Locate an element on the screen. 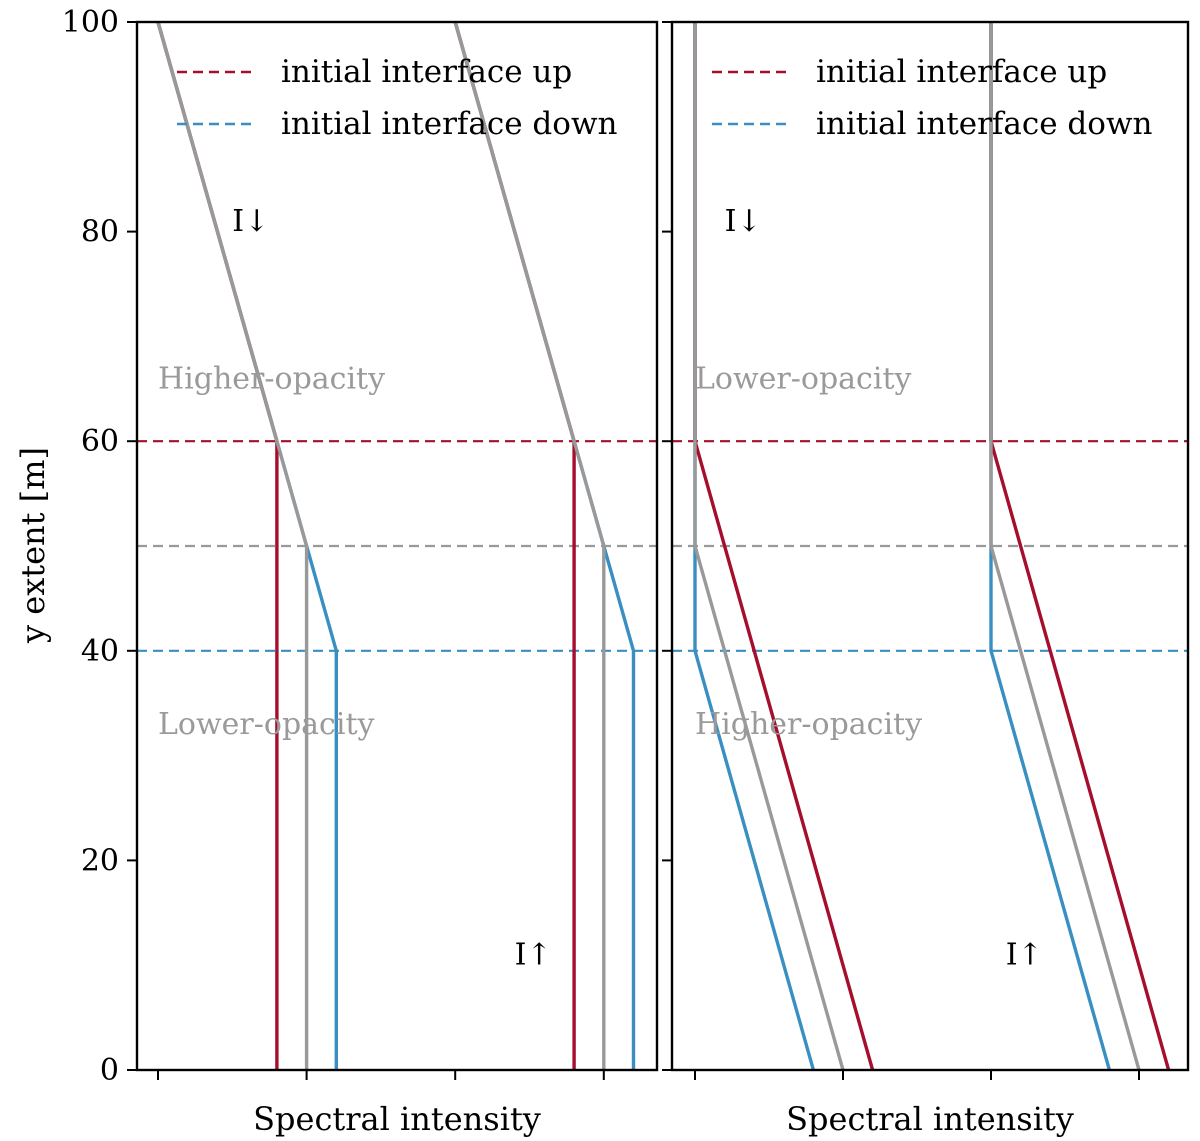 The width and height of the screenshot is (1200, 1141). y-tick-label: 20 is located at coordinates (100, 860).